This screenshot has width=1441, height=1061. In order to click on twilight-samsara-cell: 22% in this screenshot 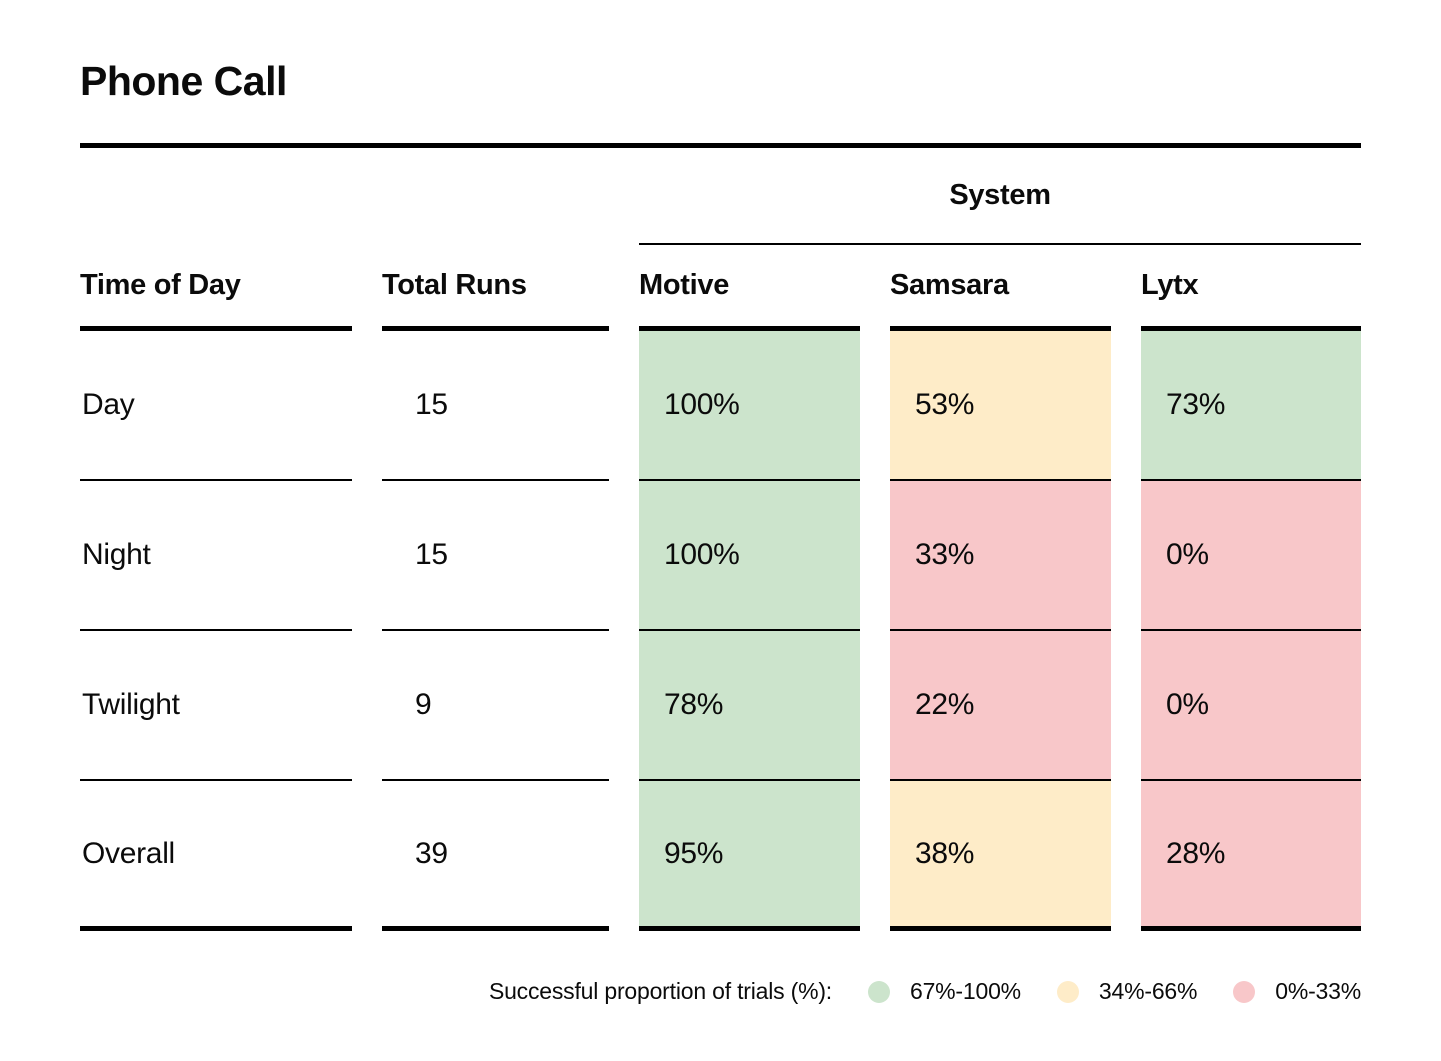, I will do `click(1000, 706)`.